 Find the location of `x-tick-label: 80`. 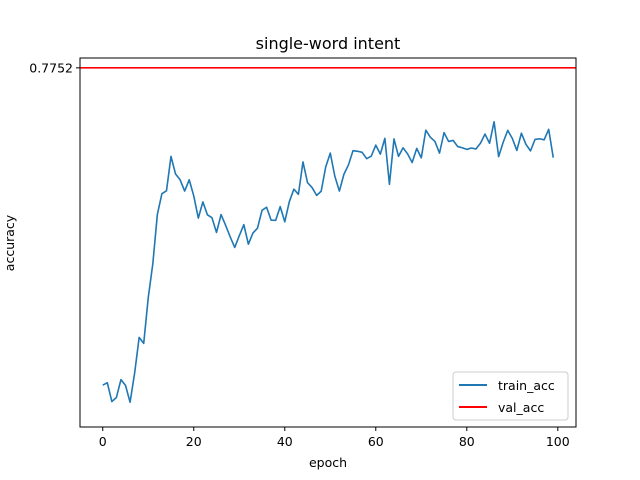

x-tick-label: 80 is located at coordinates (467, 441).